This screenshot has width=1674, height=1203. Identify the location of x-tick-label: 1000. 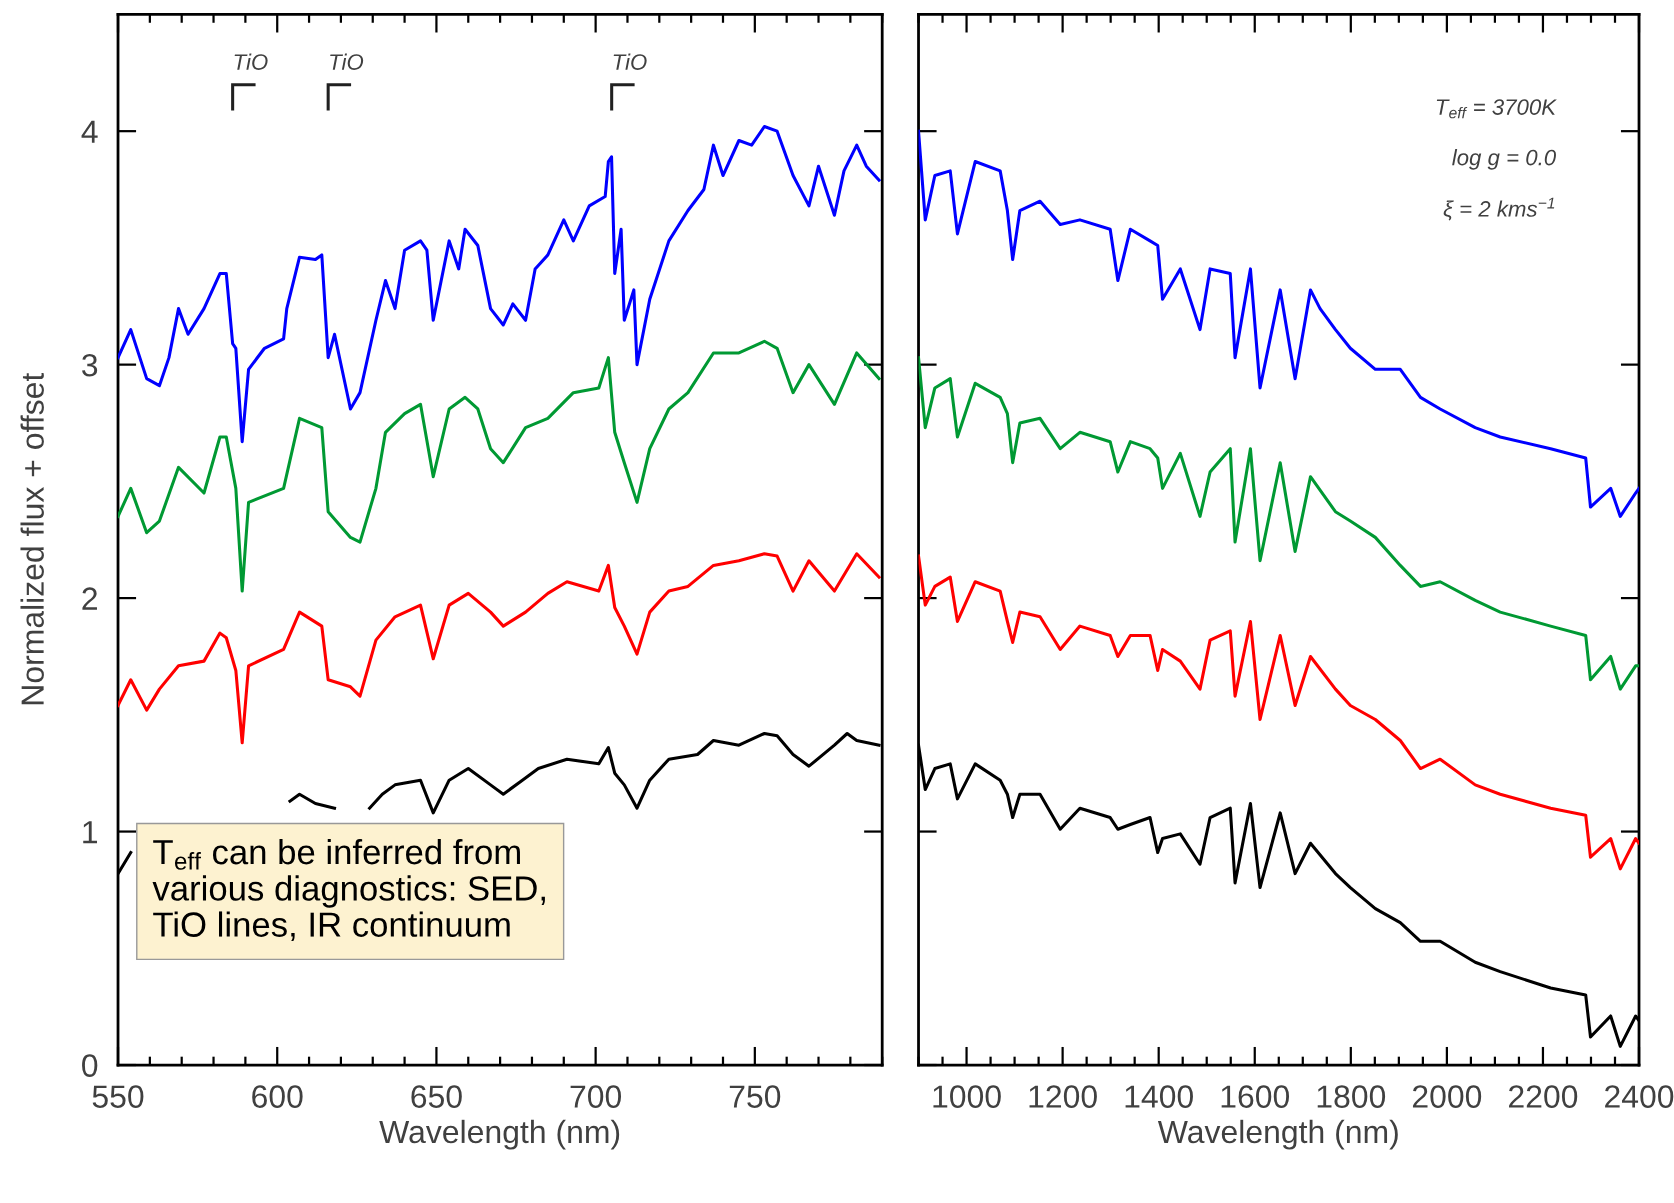
(967, 1096).